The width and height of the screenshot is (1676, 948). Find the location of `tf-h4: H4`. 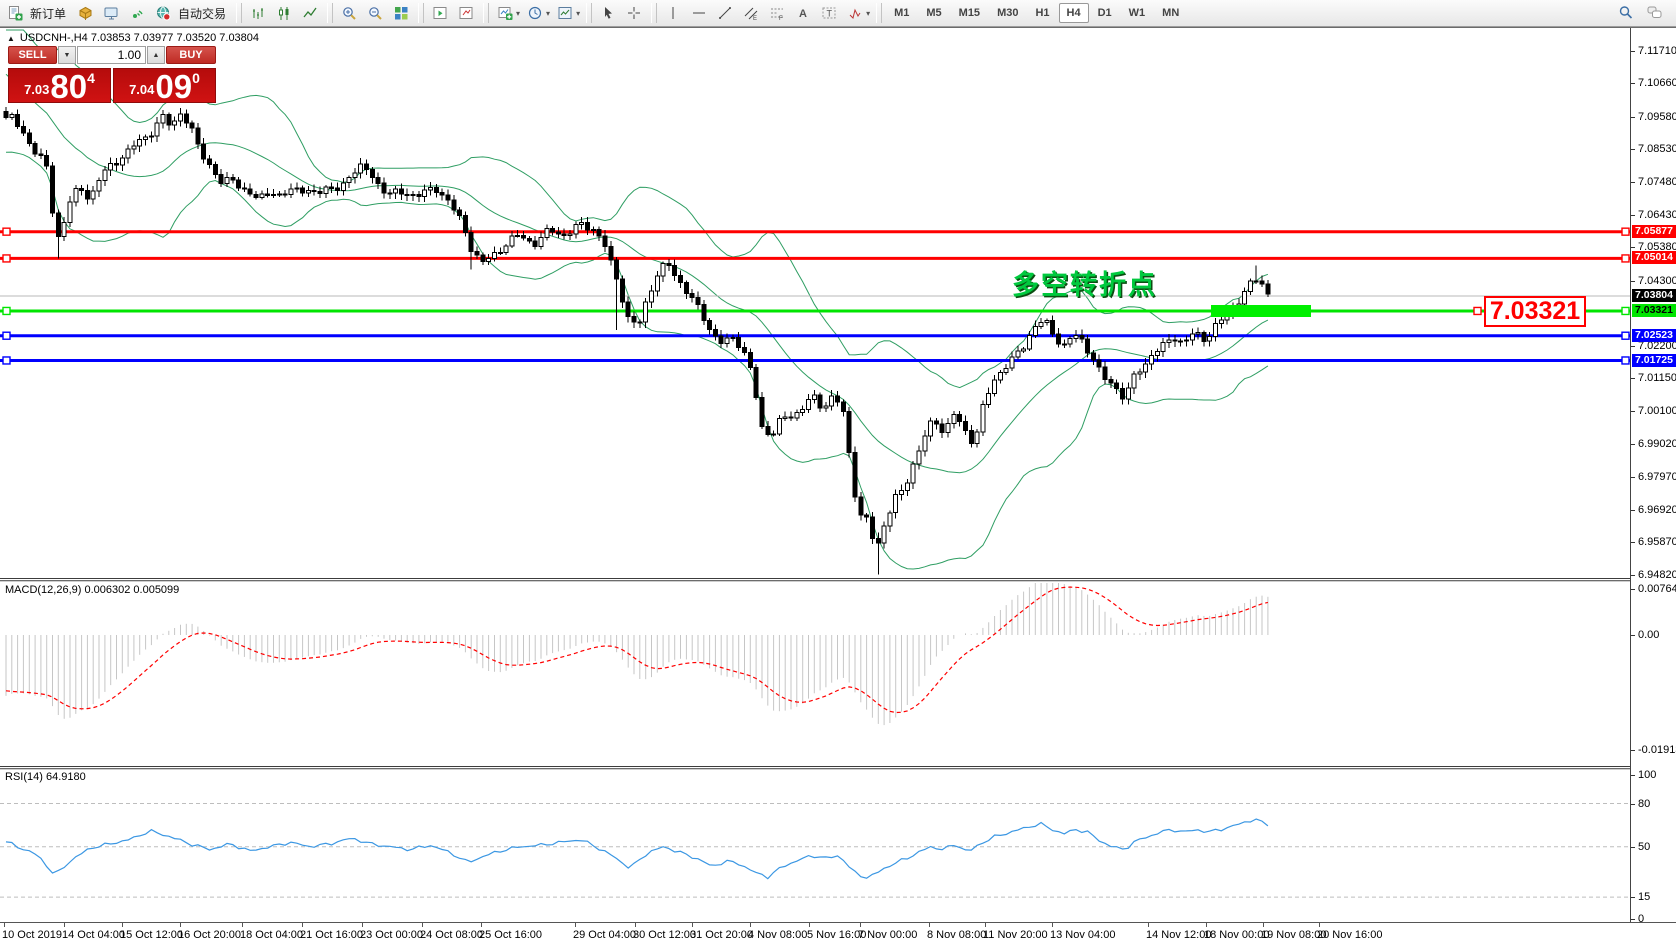

tf-h4: H4 is located at coordinates (1073, 13).